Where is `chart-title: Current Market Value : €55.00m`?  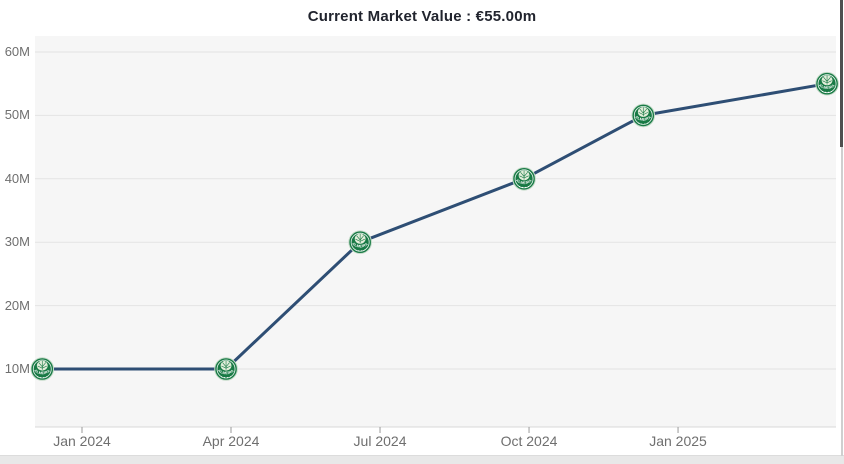
chart-title: Current Market Value : €55.00m is located at coordinates (422, 16).